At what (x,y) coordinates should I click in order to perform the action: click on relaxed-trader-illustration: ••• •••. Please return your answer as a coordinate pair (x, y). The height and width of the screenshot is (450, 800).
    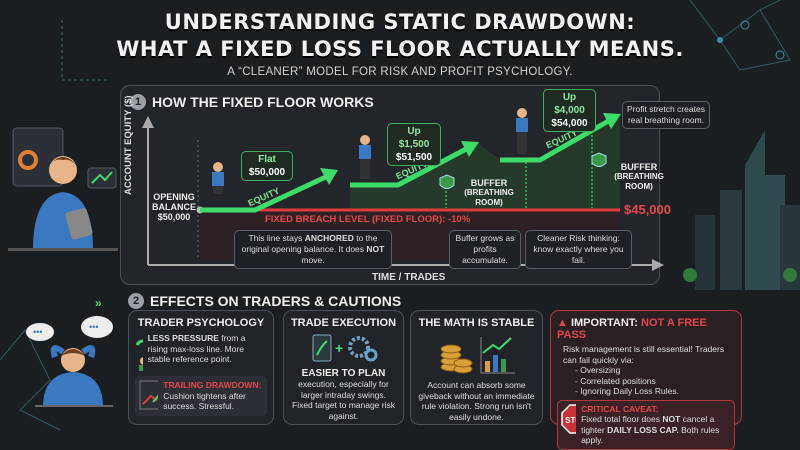
    Looking at the image, I should click on (69, 361).